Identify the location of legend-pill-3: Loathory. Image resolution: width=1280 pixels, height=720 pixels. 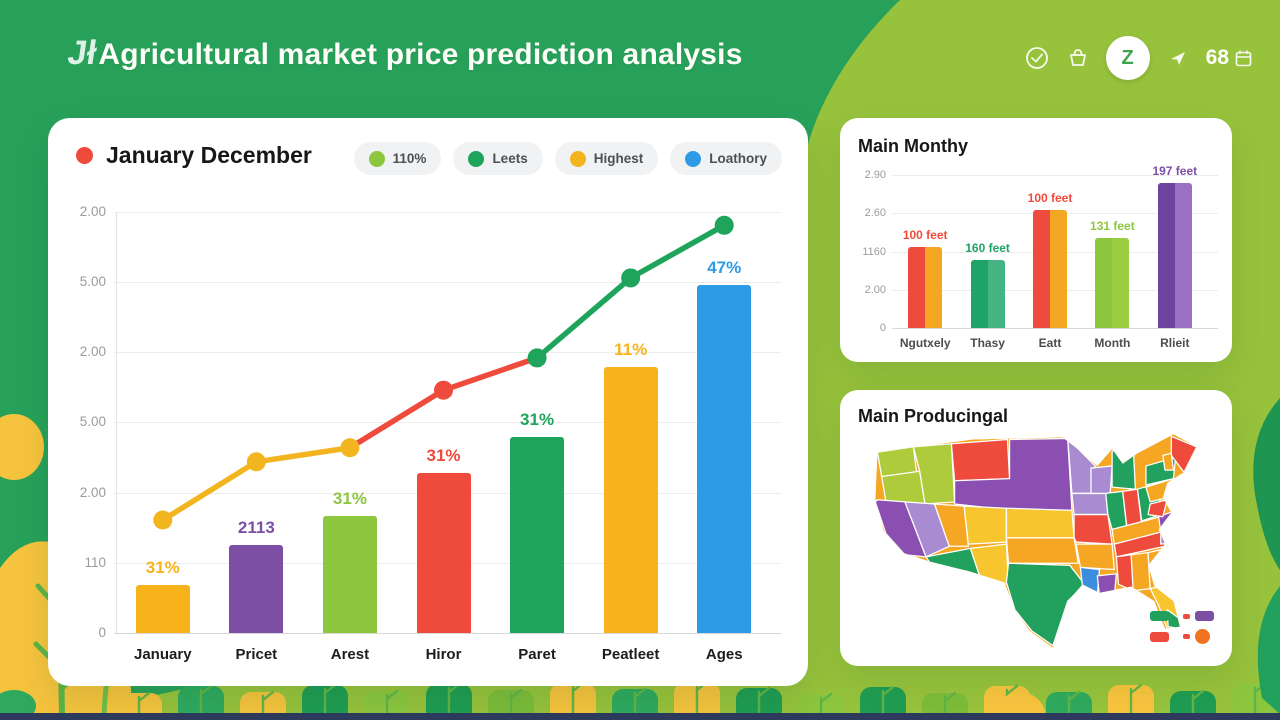
(726, 158).